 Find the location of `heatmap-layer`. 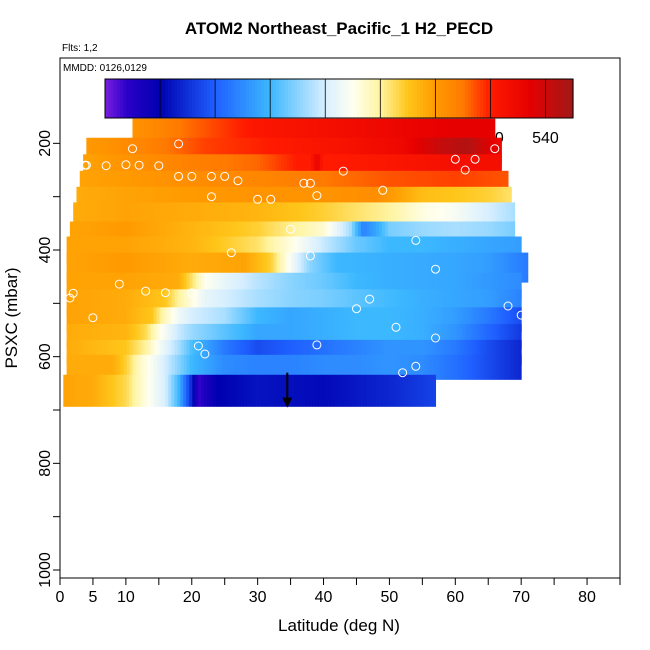

heatmap-layer is located at coordinates (294, 216).